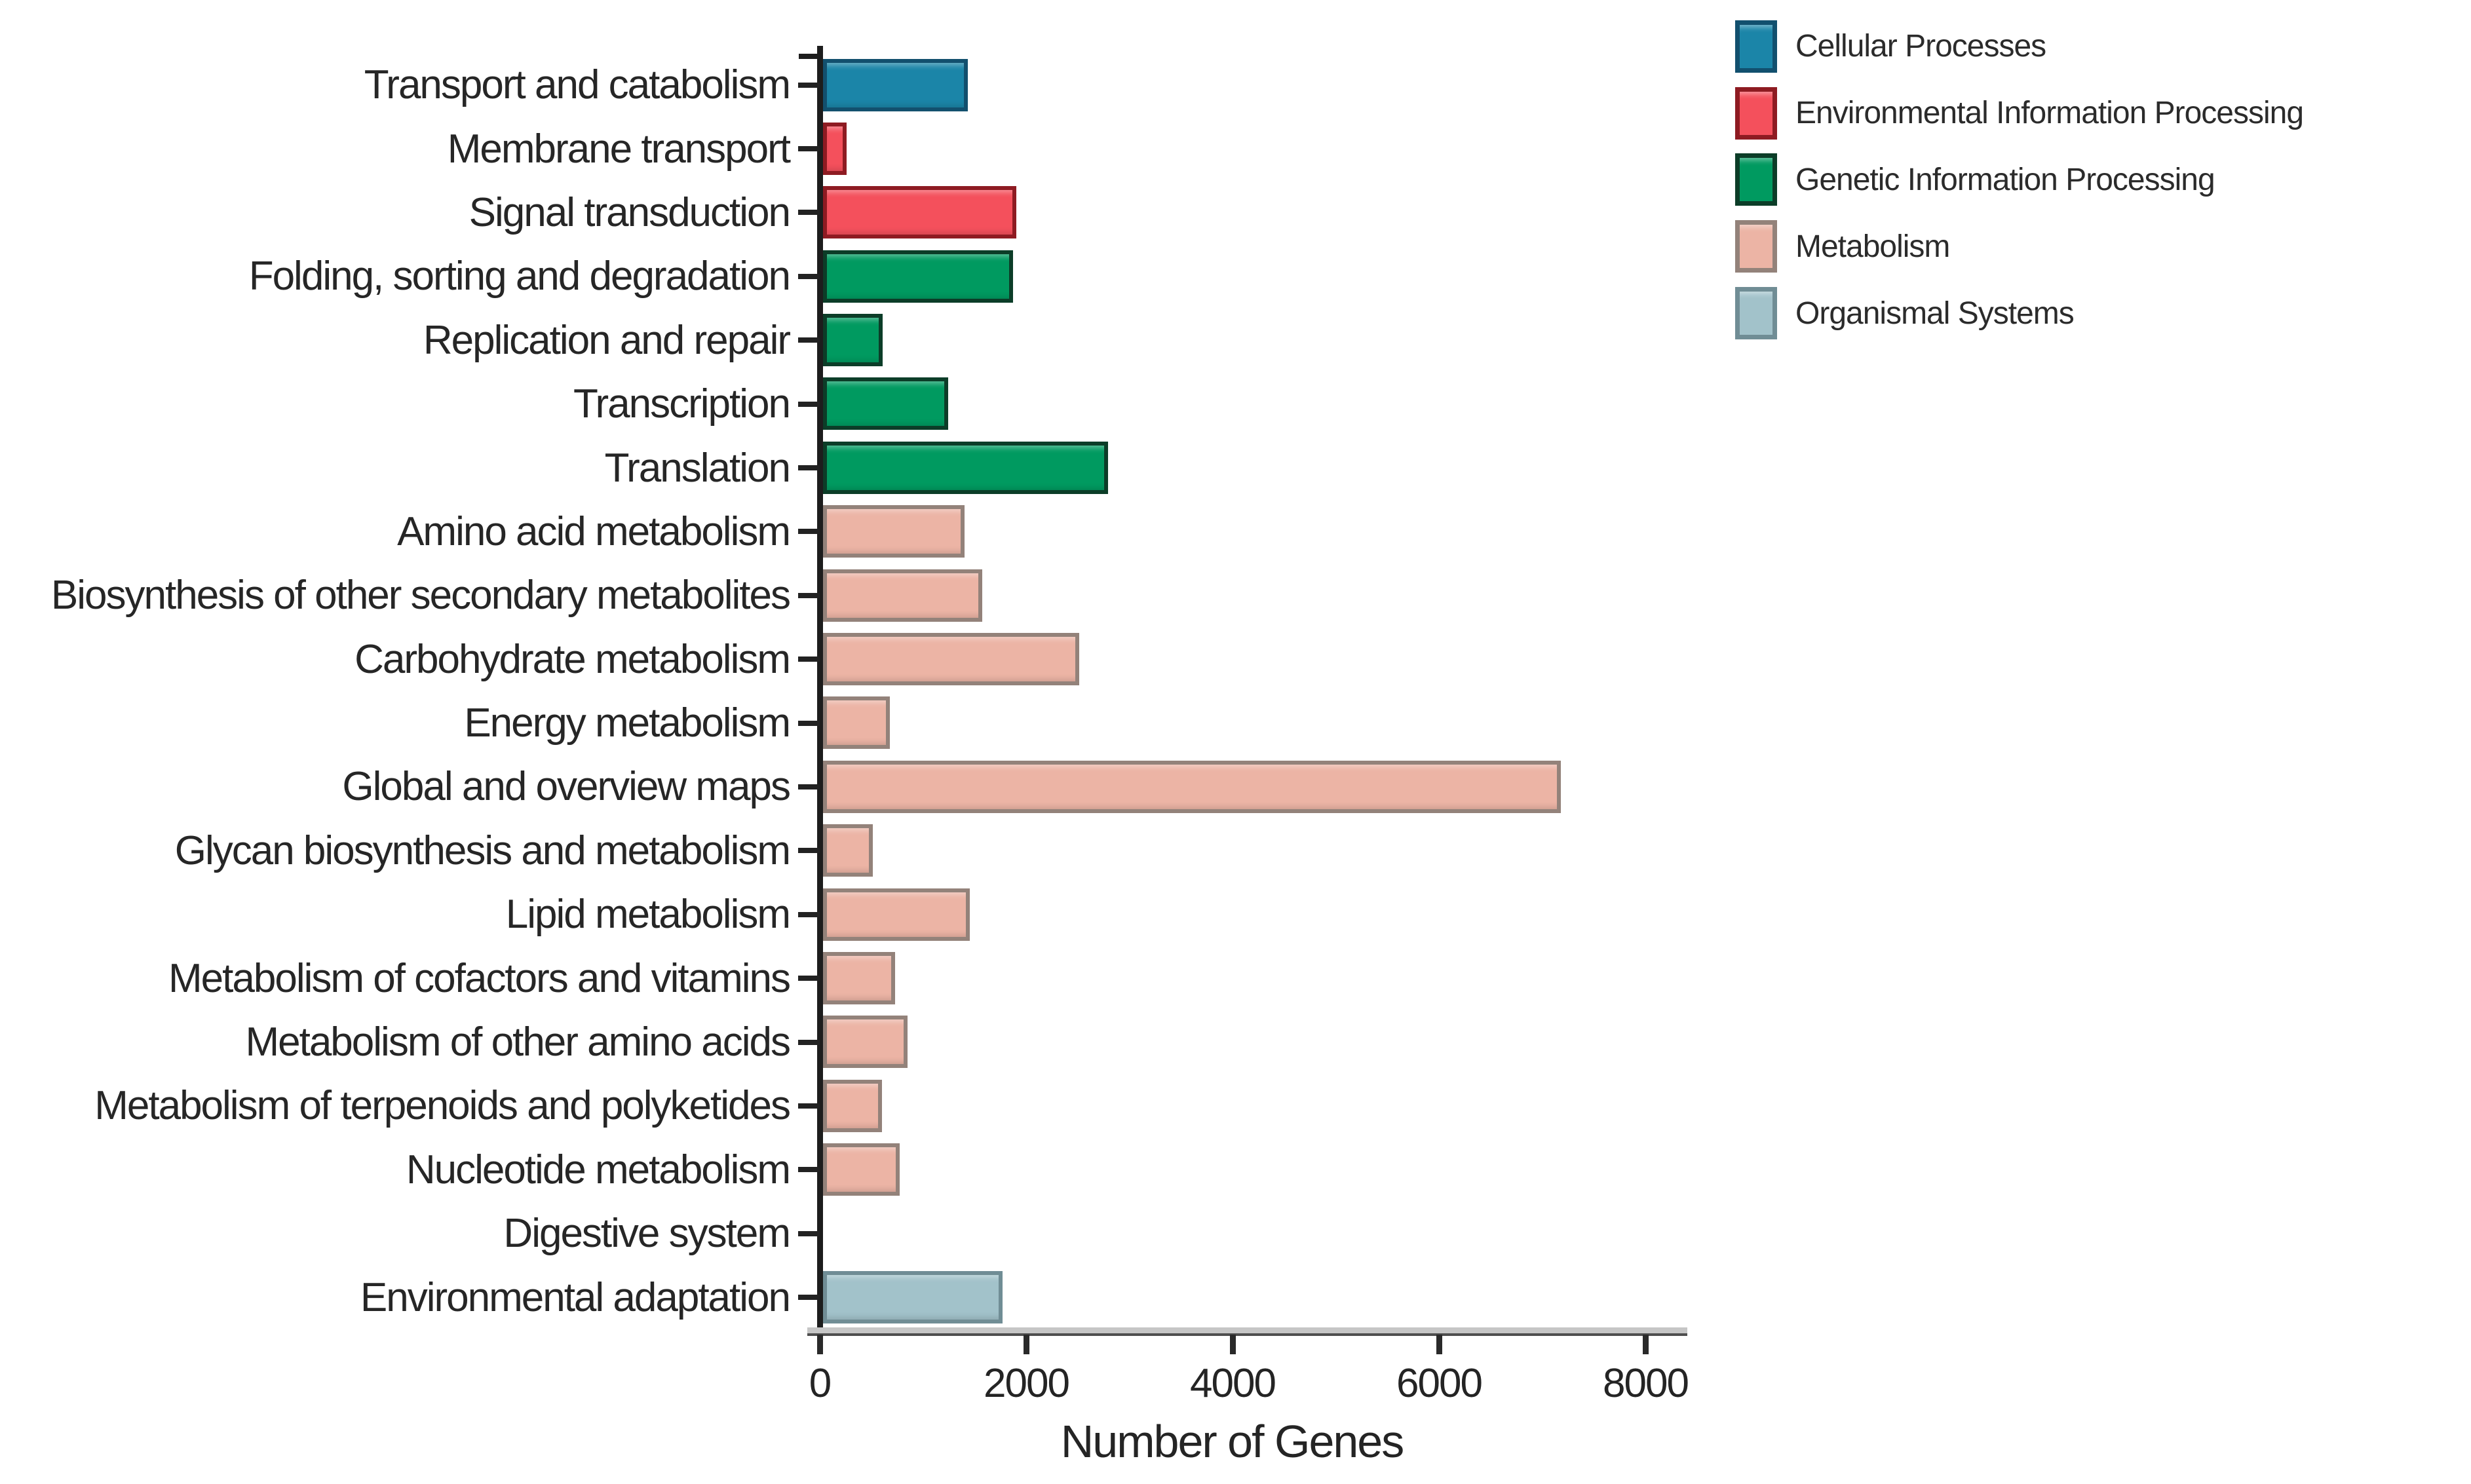 The image size is (2471, 1484). Describe the element at coordinates (897, 915) in the screenshot. I see `bar-lipid-metabolism` at that location.